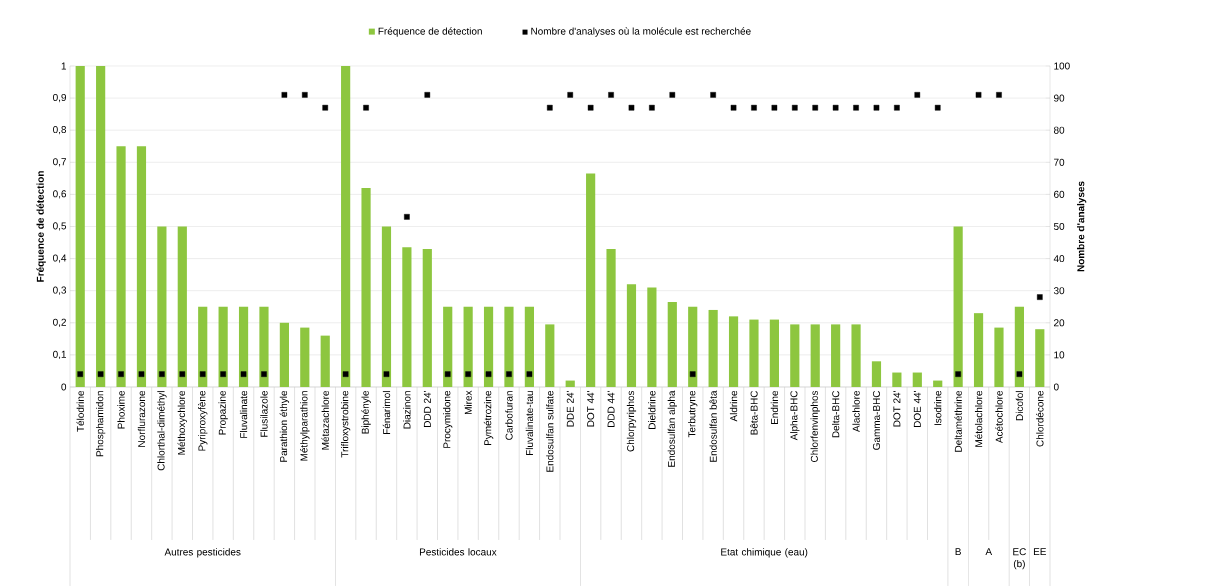  Describe the element at coordinates (529, 423) in the screenshot. I see `x-tick-label: Fluvalinate-tau` at that location.